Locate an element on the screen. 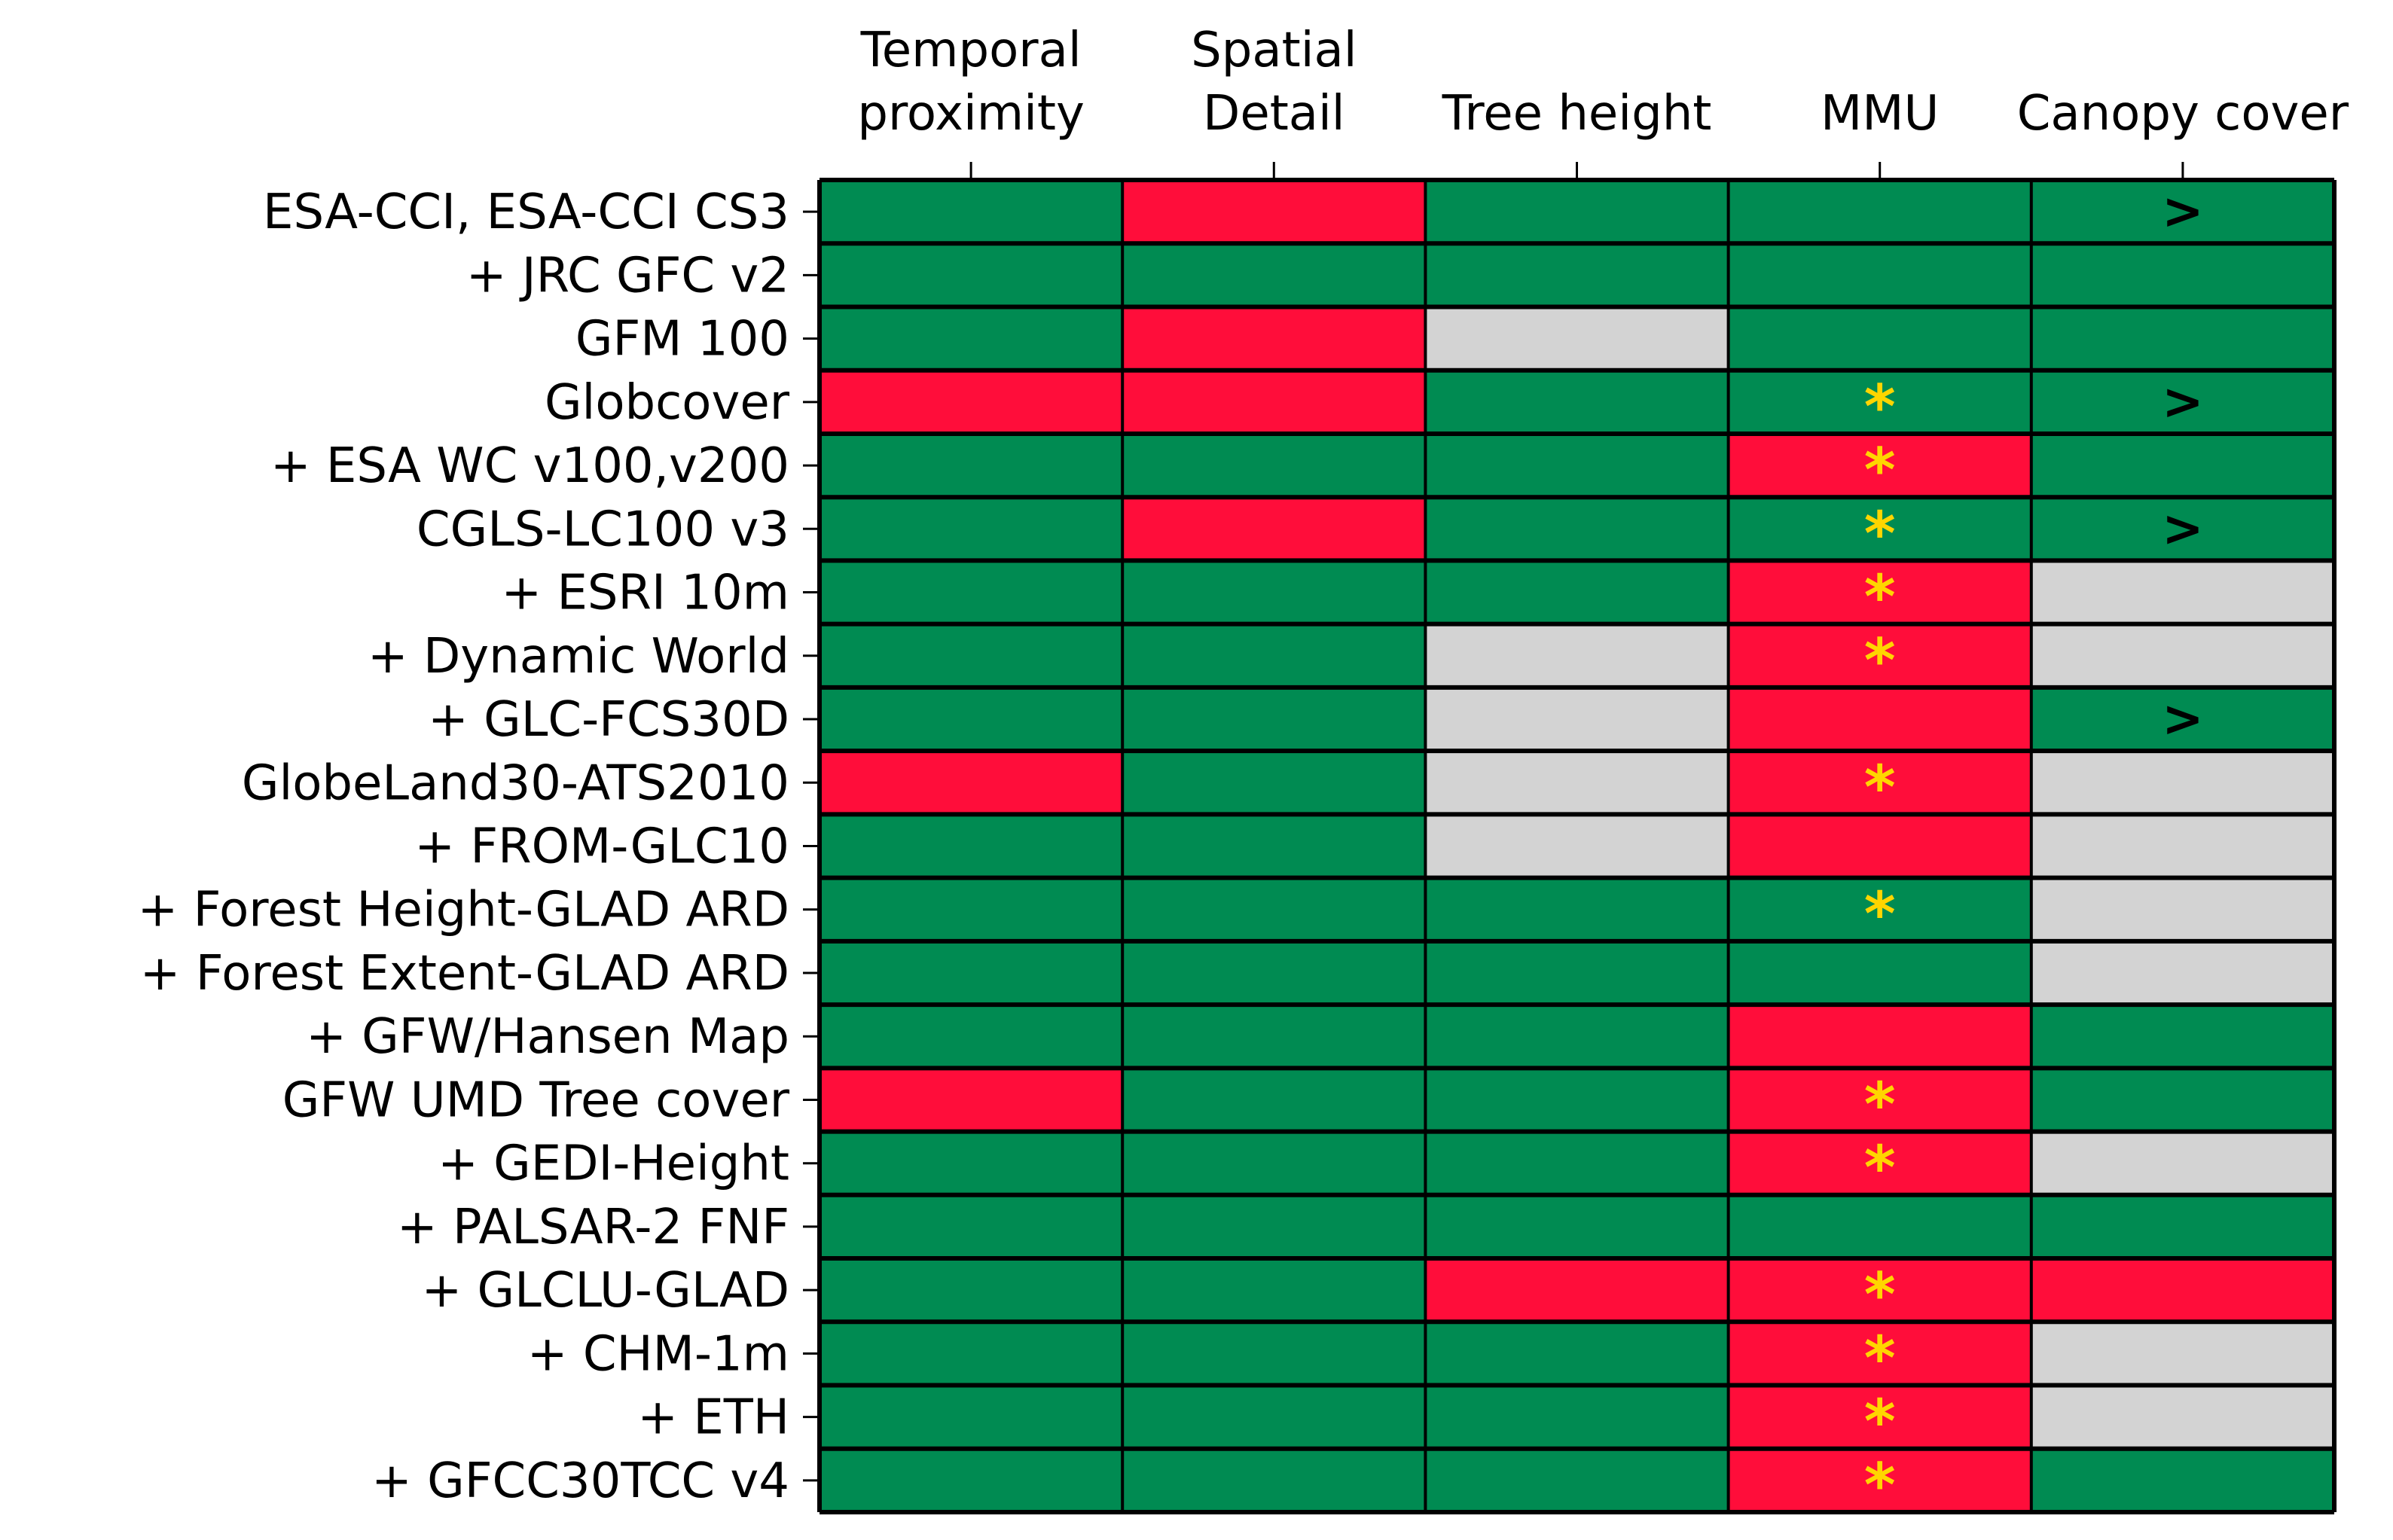 Image resolution: width=2393 pixels, height=1540 pixels. row-label: ESA-CCI, ESA-CCI CS3 is located at coordinates (526, 212).